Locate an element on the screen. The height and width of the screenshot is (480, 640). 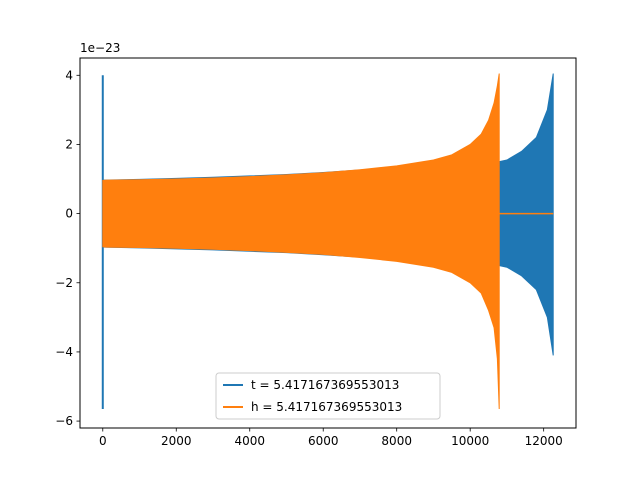
x-tick-label: 12000 is located at coordinates (544, 441).